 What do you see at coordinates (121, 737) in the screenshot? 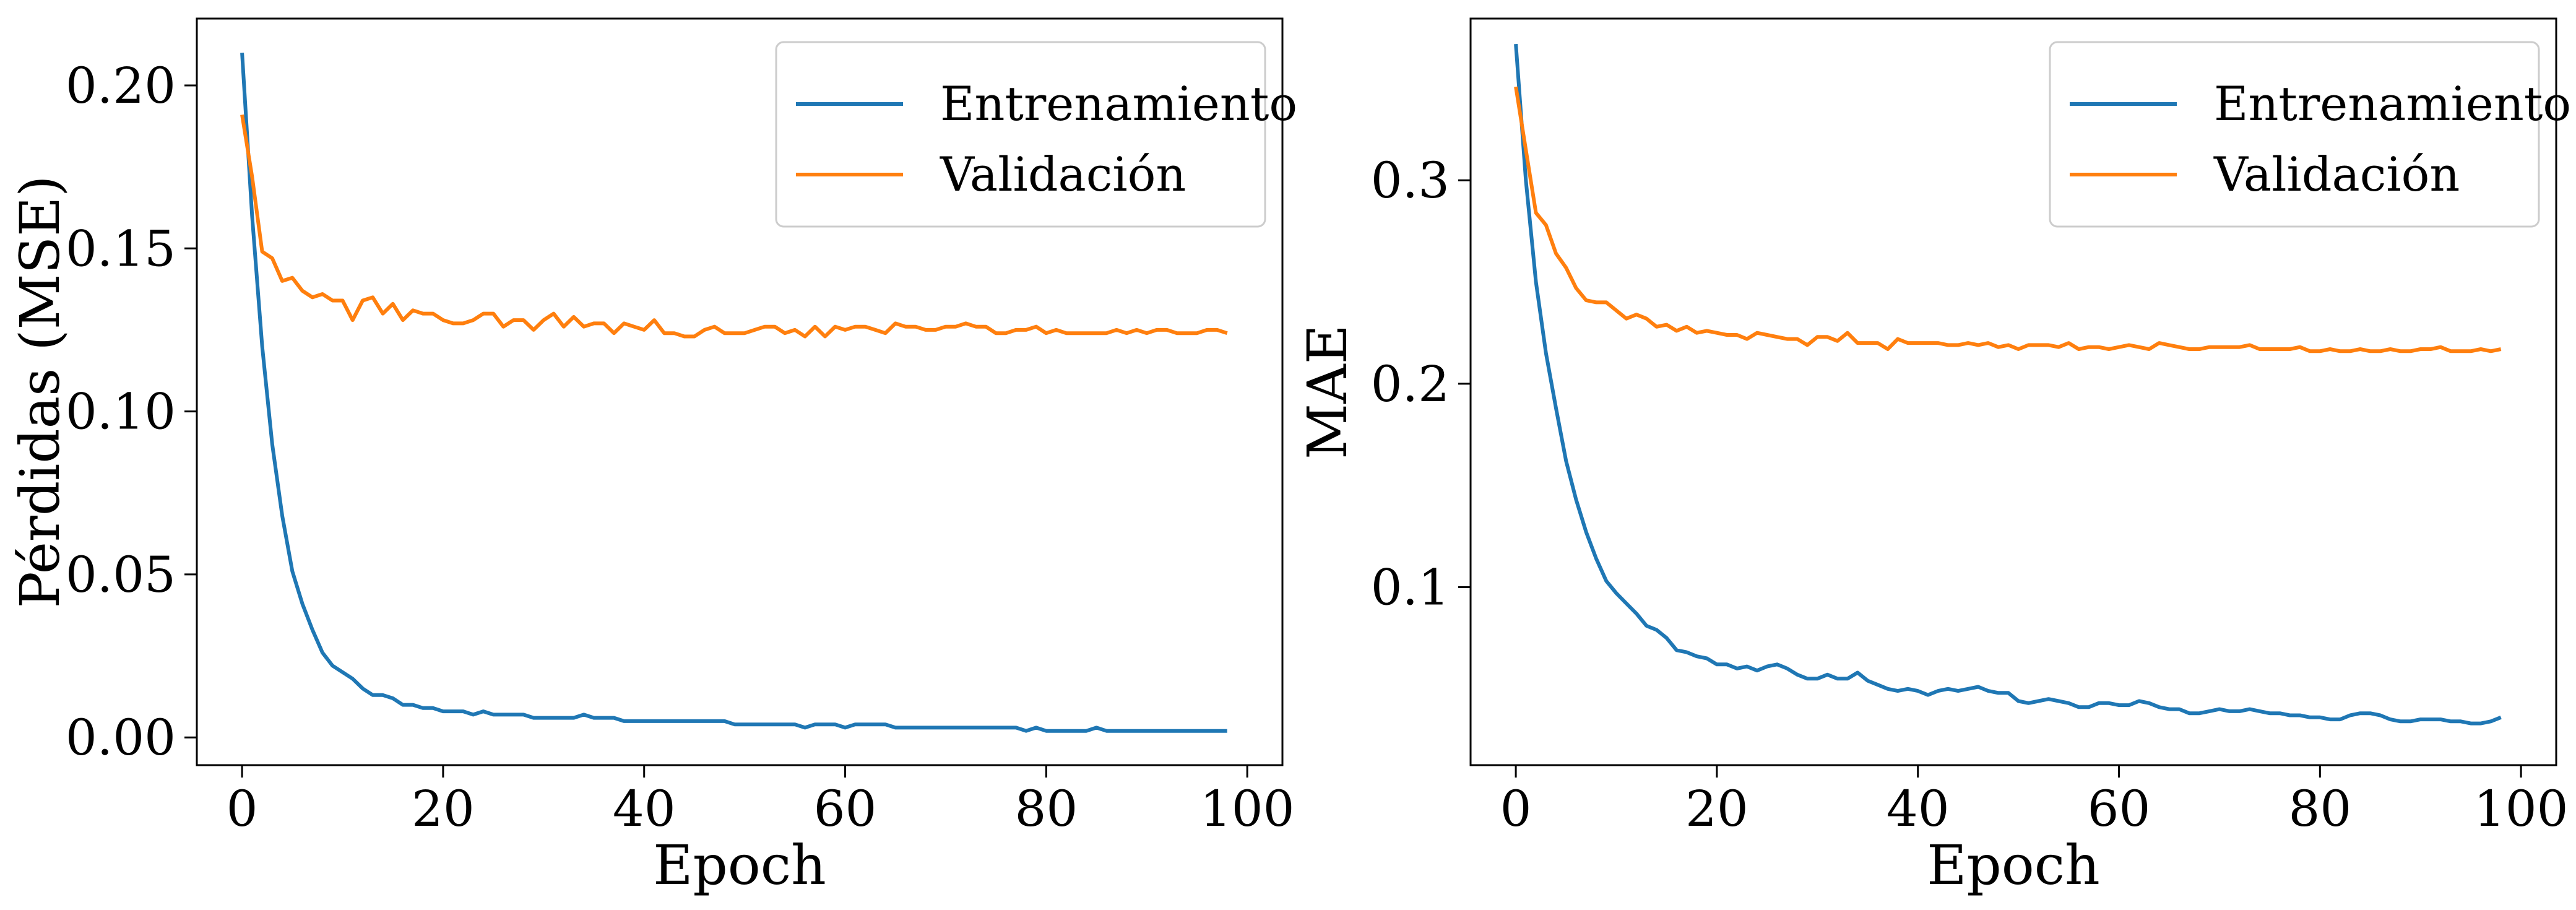
I see `y-tick-label: 0.00` at bounding box center [121, 737].